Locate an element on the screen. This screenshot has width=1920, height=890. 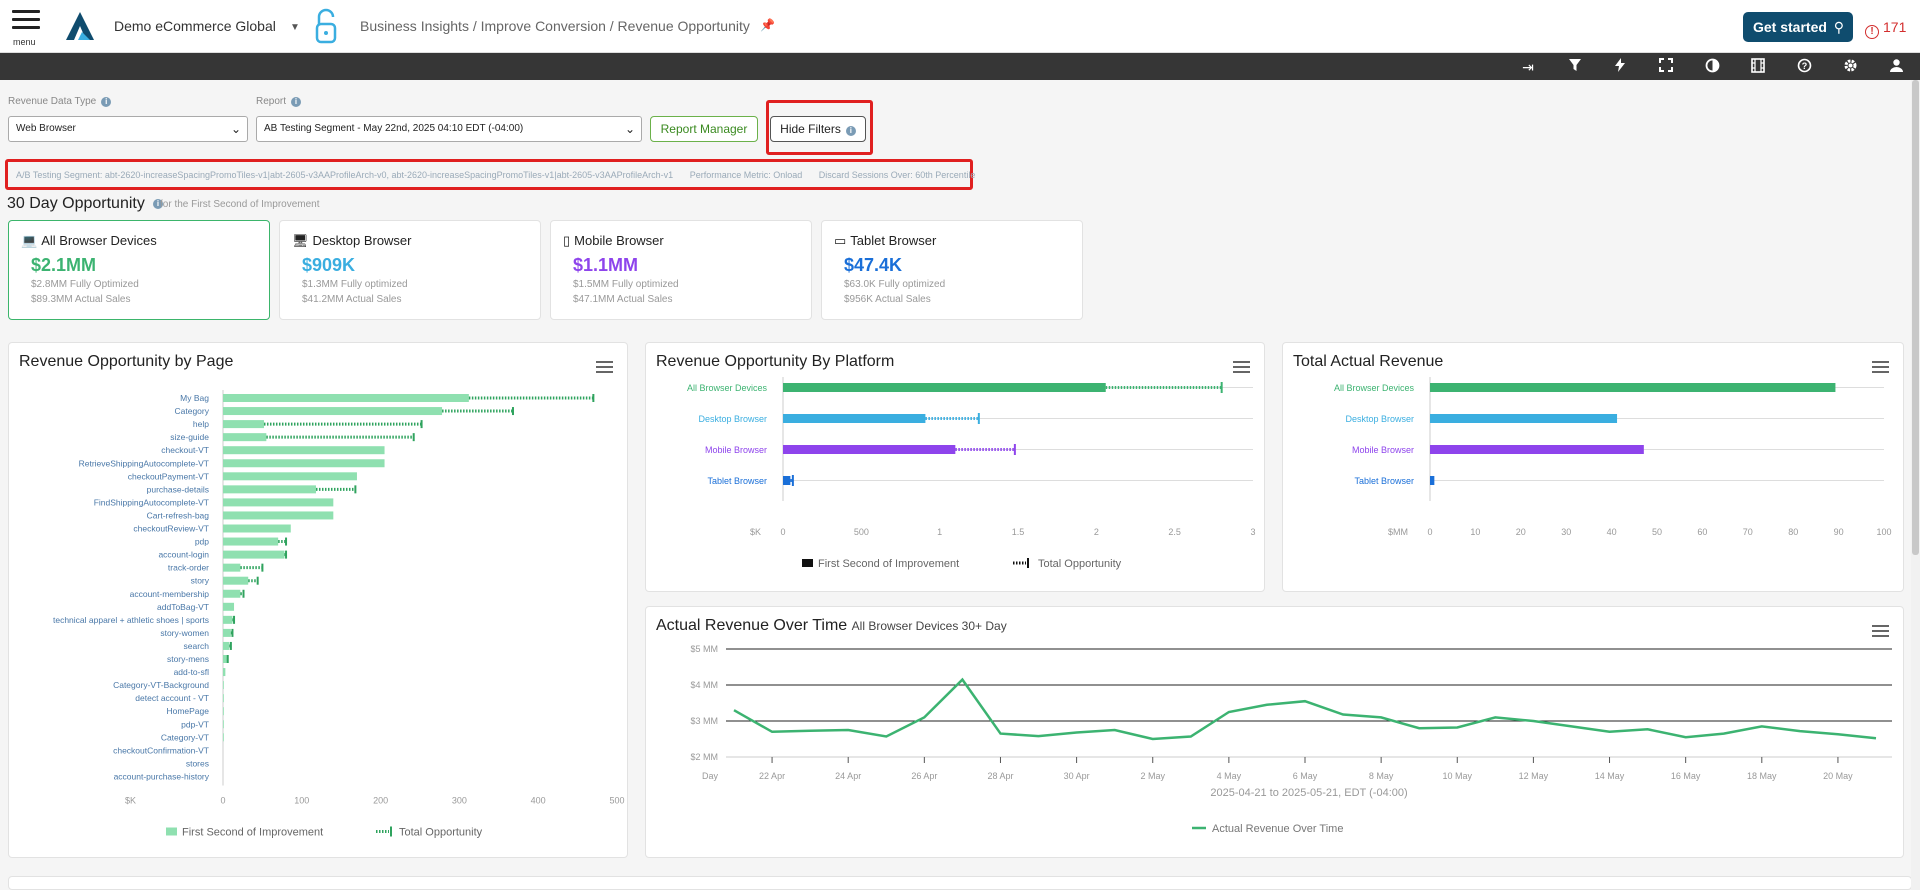
highlight-box is located at coordinates (819, 127).